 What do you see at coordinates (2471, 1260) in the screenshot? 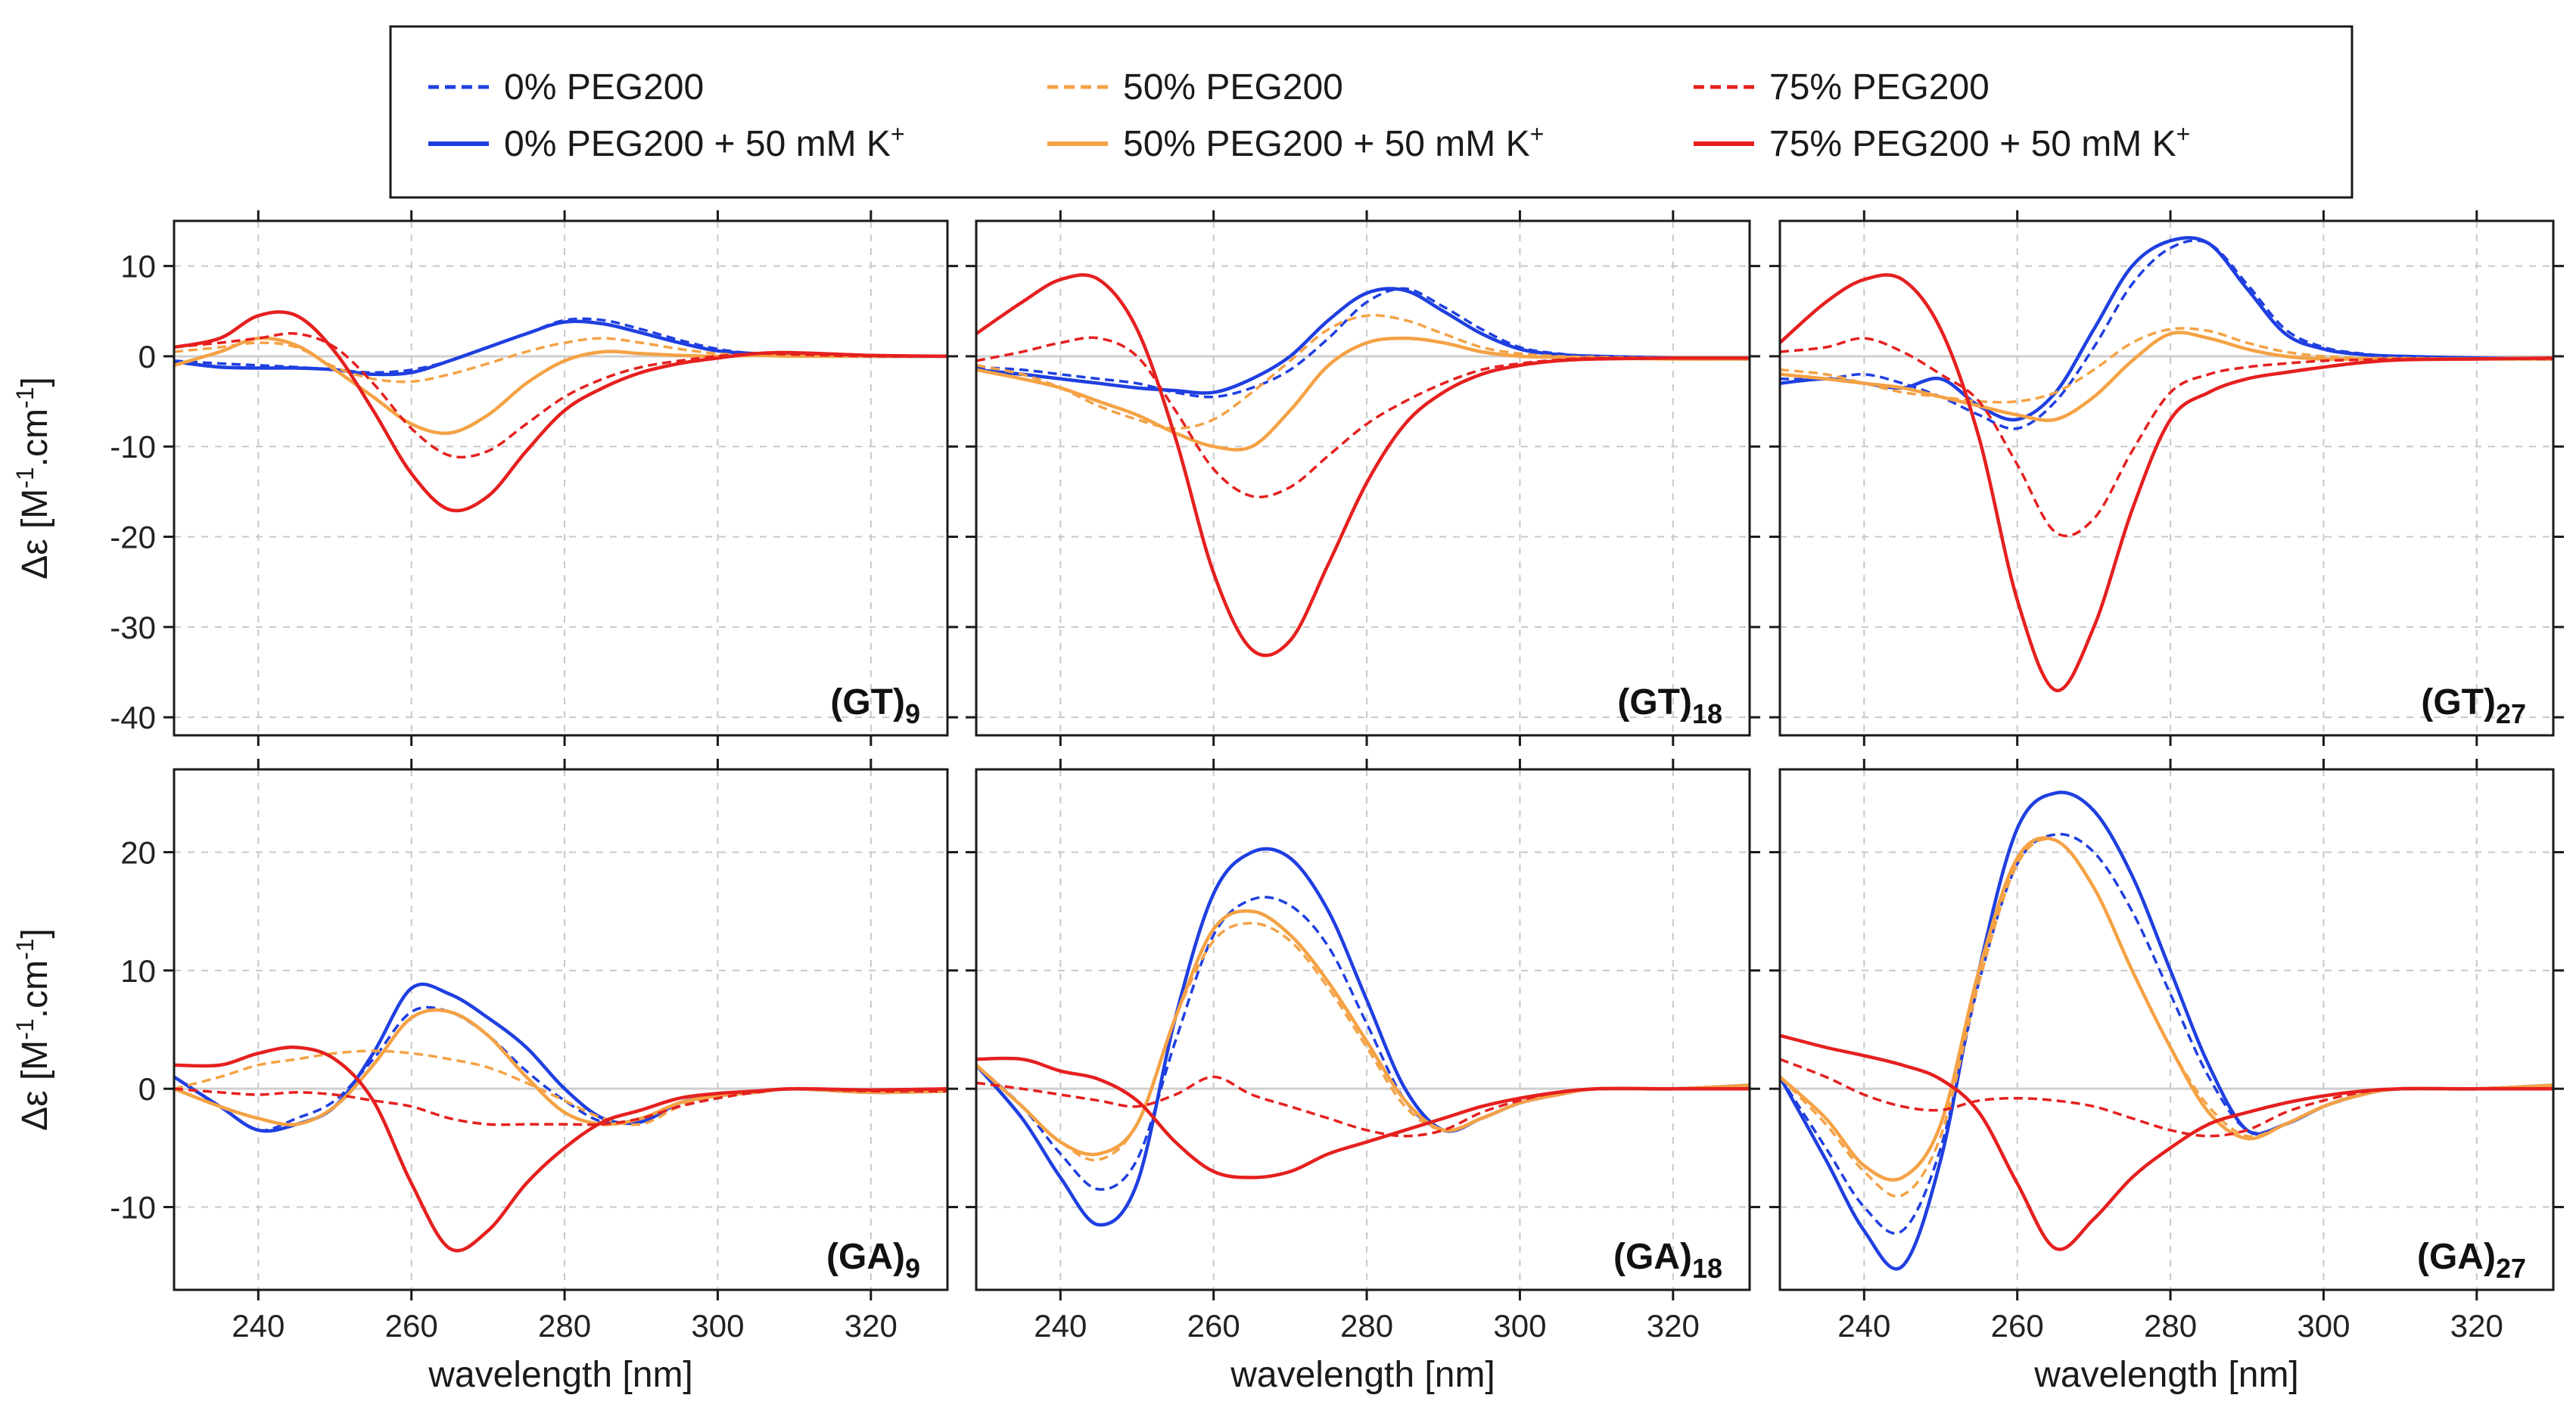
I see `panel-label: (GA)27` at bounding box center [2471, 1260].